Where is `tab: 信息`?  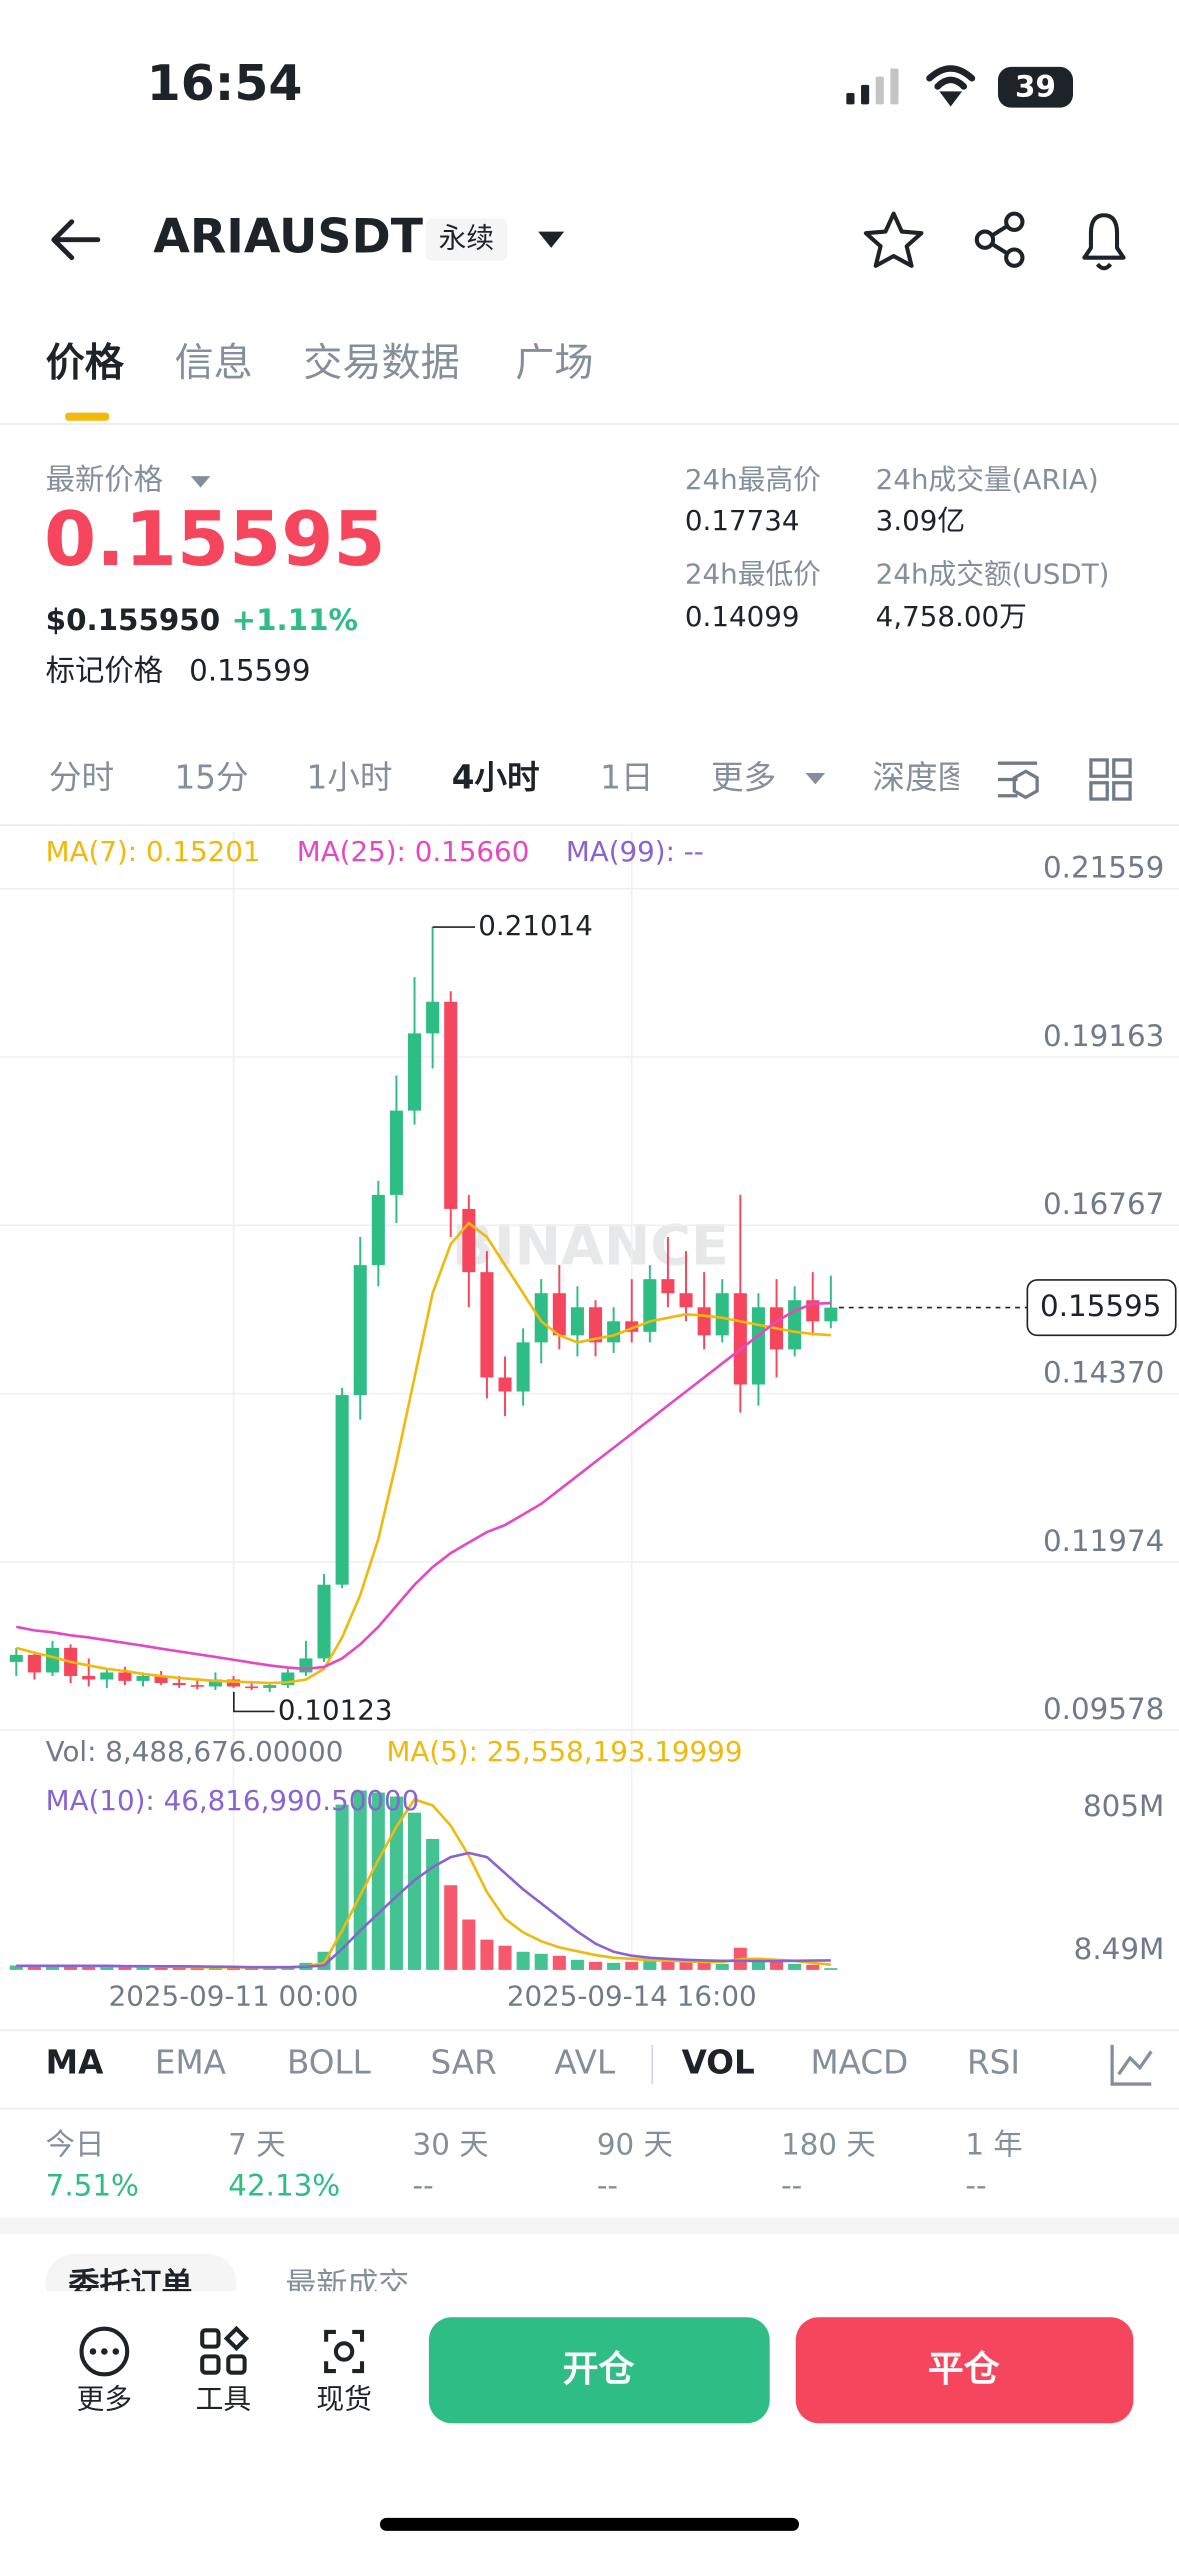
tab: 信息 is located at coordinates (213, 363).